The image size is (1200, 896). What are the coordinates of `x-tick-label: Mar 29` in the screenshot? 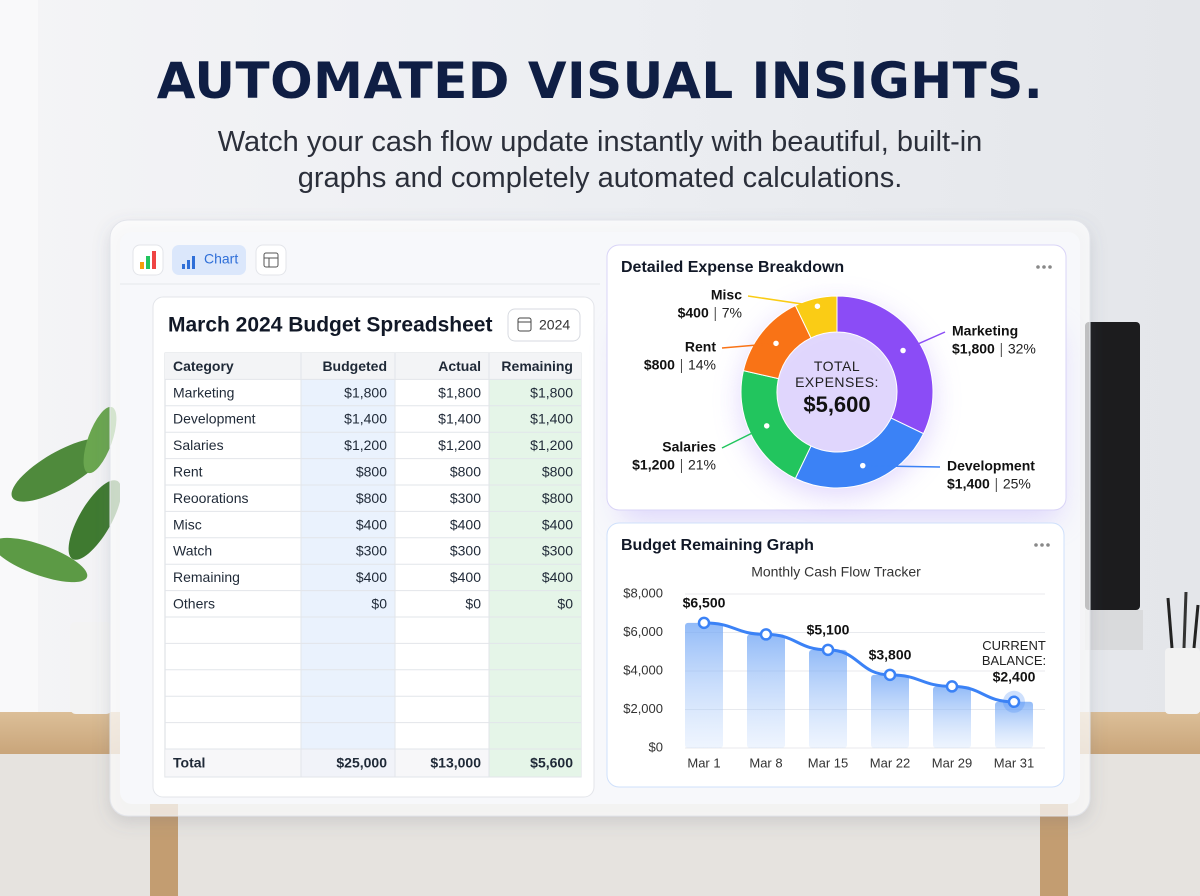 It's located at (952, 762).